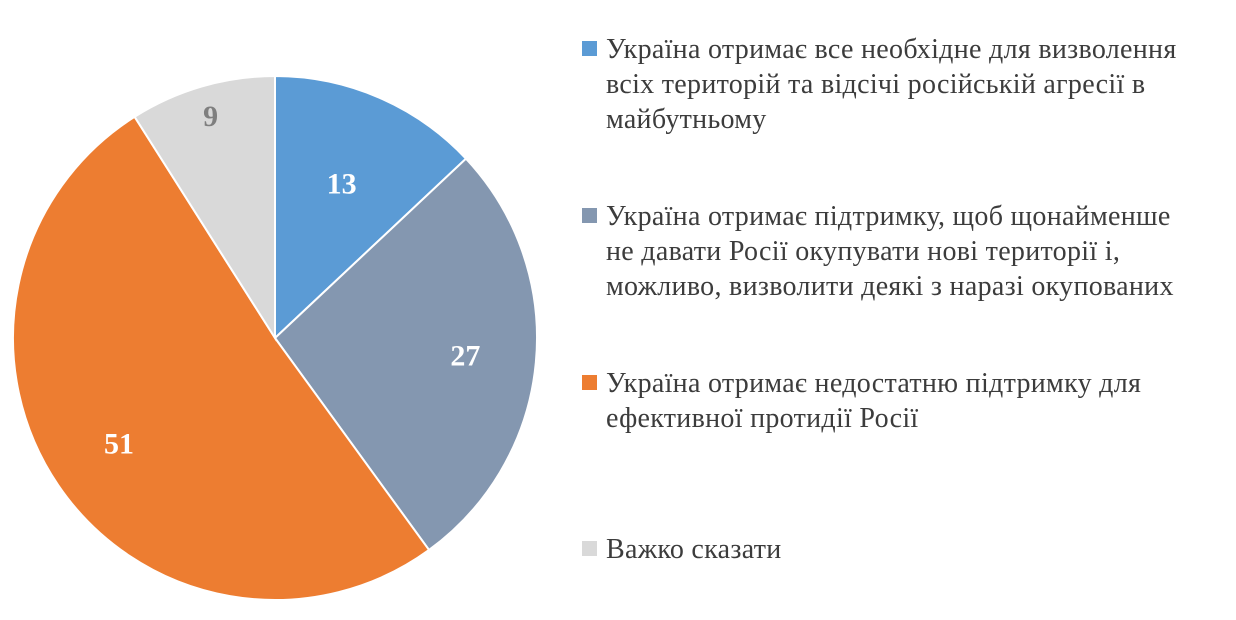 Image resolution: width=1236 pixels, height=620 pixels. What do you see at coordinates (465, 355) in the screenshot?
I see `data-label-partial-support: 27` at bounding box center [465, 355].